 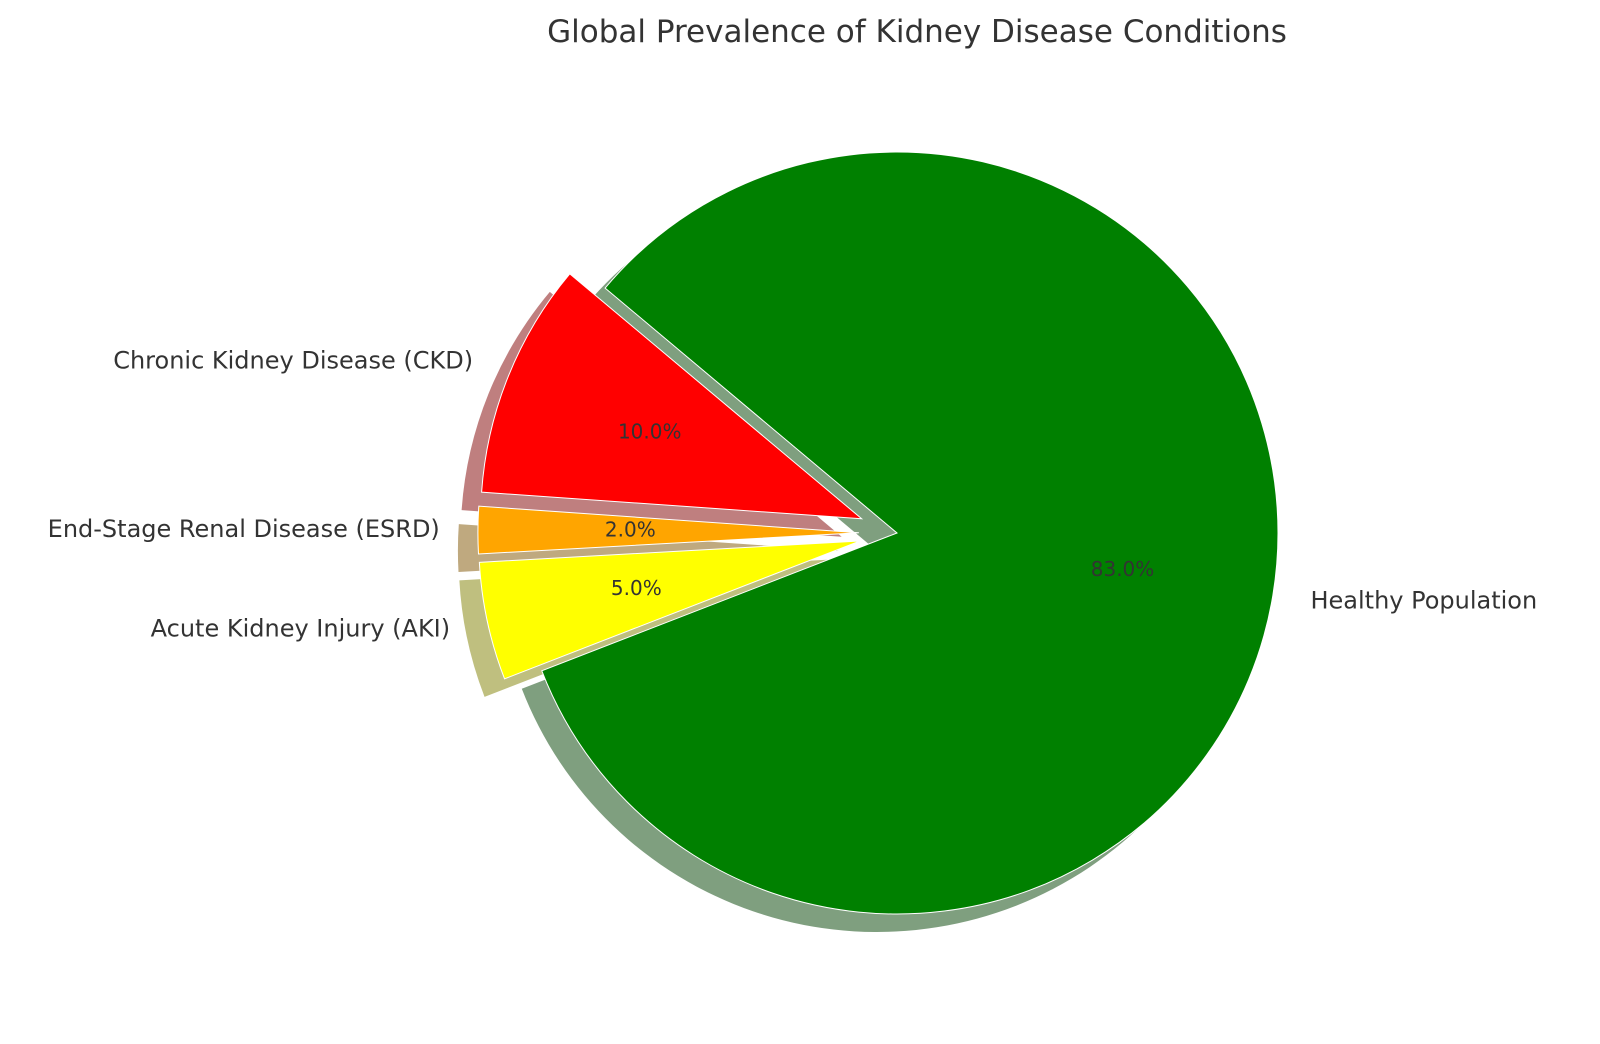 I want to click on pie-slice-acute-kidney-injury-aki, so click(x=669, y=610).